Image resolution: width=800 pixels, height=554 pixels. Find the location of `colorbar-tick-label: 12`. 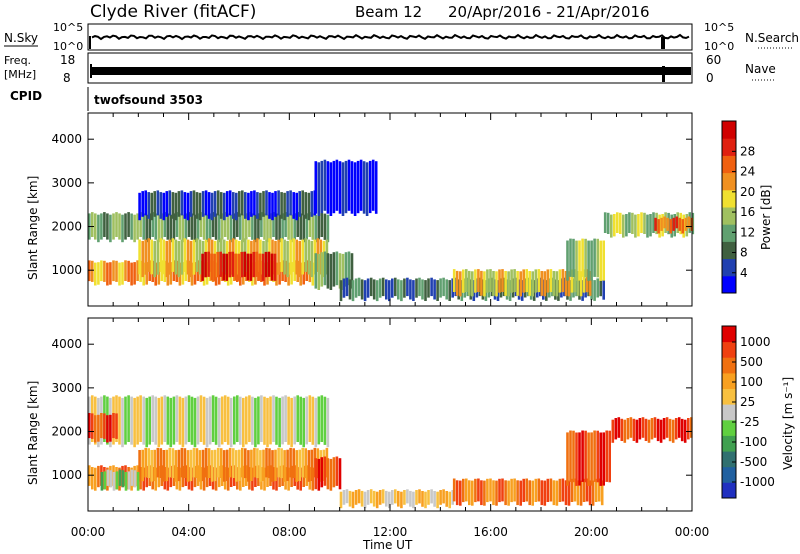

colorbar-tick-label: 12 is located at coordinates (747, 232).